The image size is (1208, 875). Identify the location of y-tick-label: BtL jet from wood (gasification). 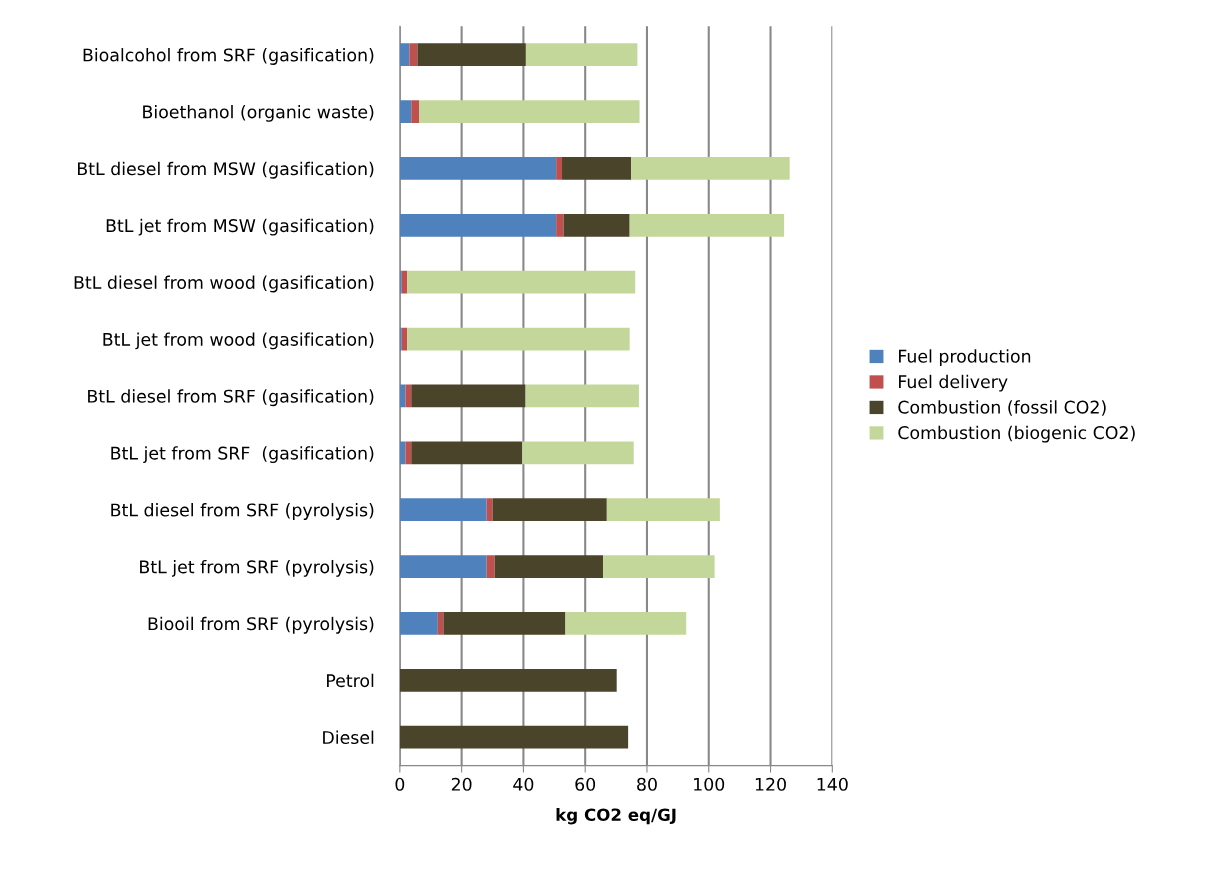
(238, 341).